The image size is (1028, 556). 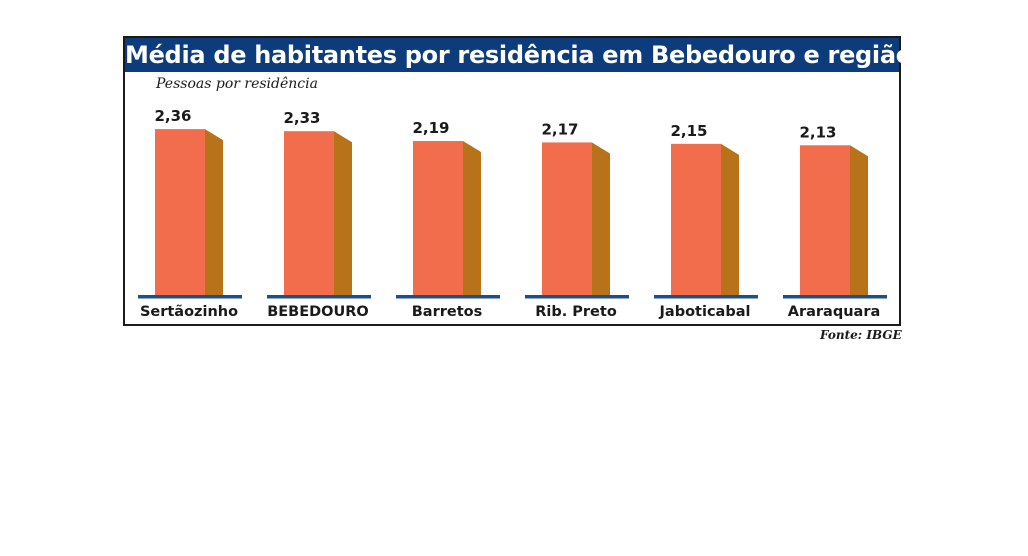 I want to click on chart-subtitle: Pessoas por residência, so click(x=237, y=84).